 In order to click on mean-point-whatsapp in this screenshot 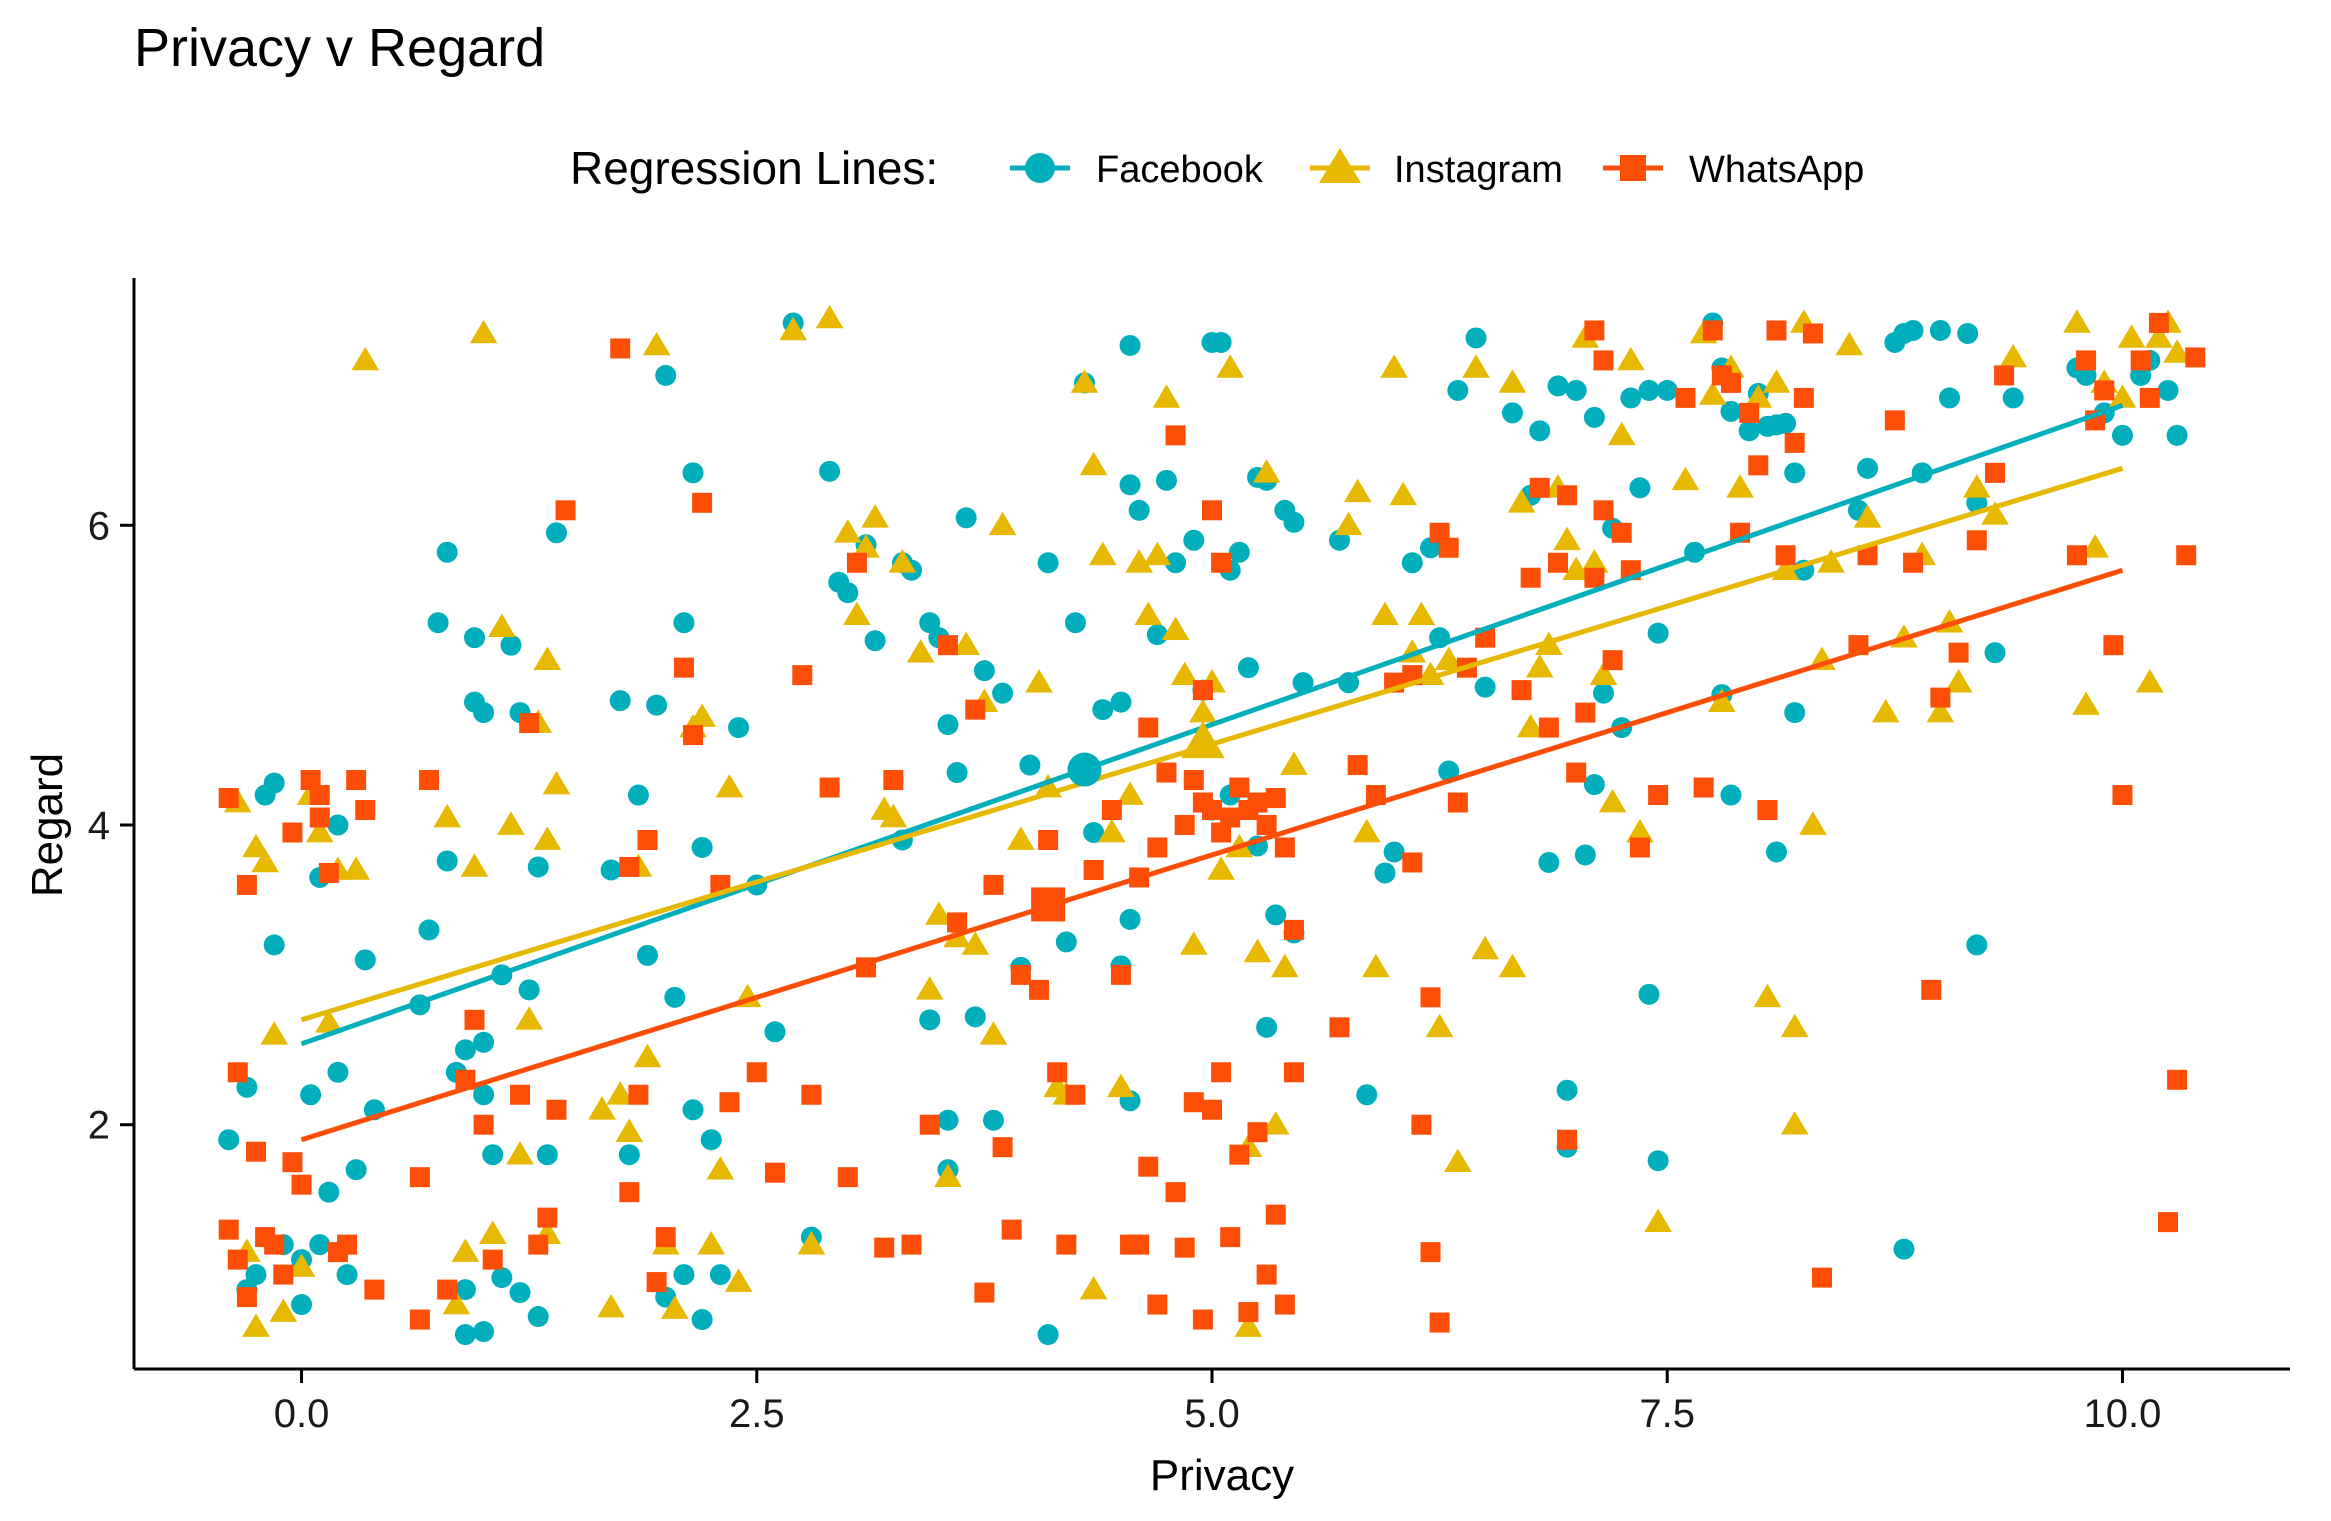, I will do `click(1048, 904)`.